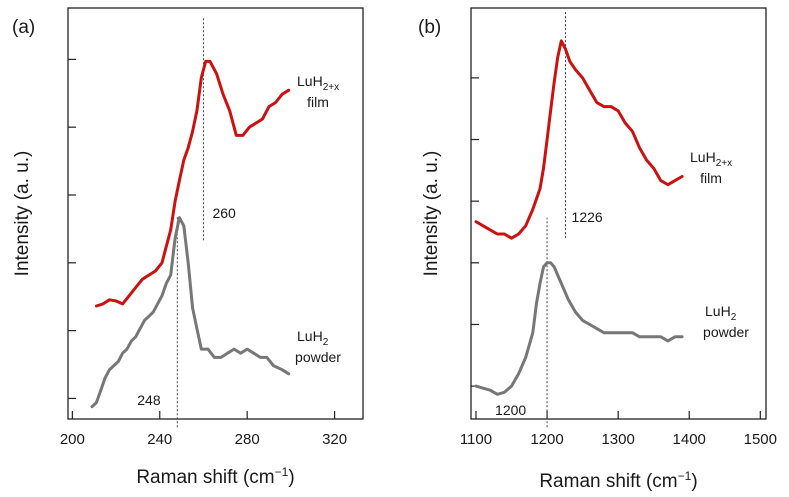 The width and height of the screenshot is (789, 497). I want to click on peak-label-1226: 1226, so click(587, 217).